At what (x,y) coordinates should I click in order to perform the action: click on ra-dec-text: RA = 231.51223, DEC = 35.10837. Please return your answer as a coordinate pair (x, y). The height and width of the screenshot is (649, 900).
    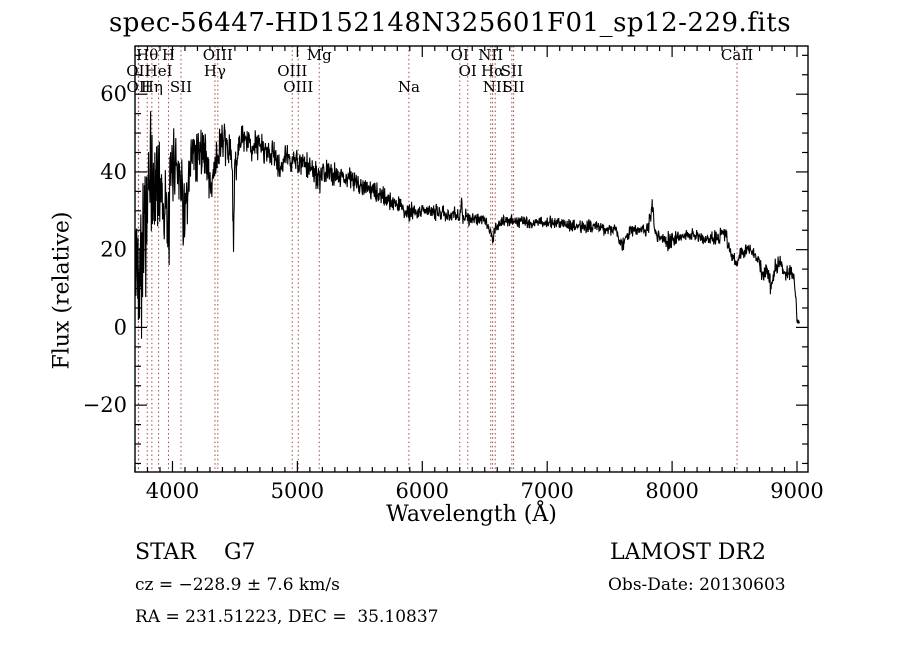
    Looking at the image, I should click on (287, 617).